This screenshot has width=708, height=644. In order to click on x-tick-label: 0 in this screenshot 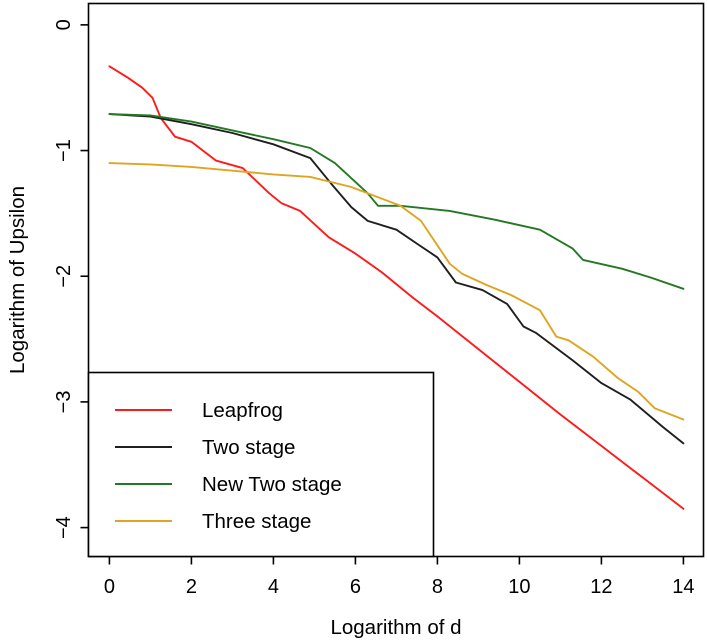, I will do `click(109, 587)`.